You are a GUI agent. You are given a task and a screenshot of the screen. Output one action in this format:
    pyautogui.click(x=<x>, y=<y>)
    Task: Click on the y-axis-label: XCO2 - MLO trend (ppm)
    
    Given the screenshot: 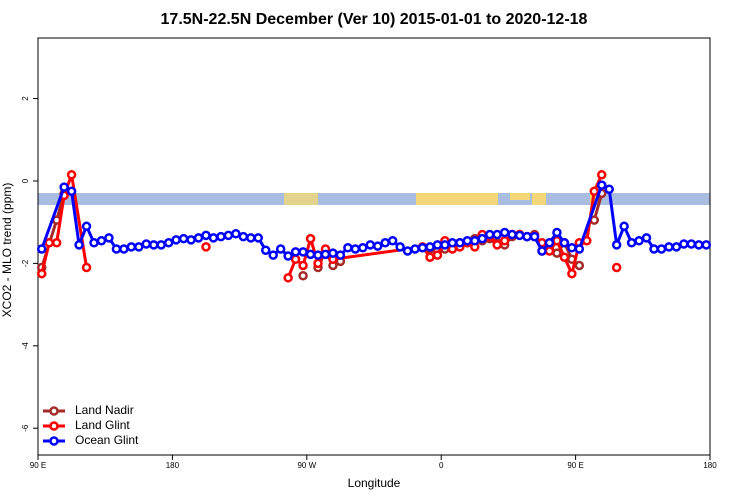 What is the action you would take?
    pyautogui.click(x=7, y=250)
    